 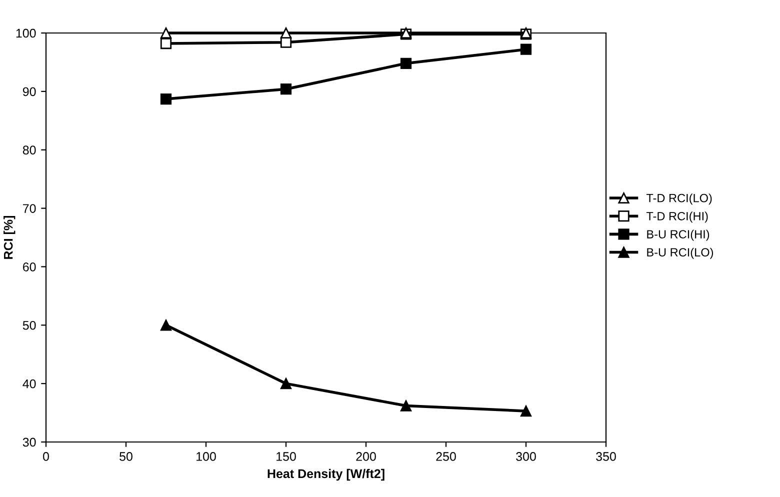 What do you see at coordinates (606, 456) in the screenshot?
I see `x-tick-label: 350` at bounding box center [606, 456].